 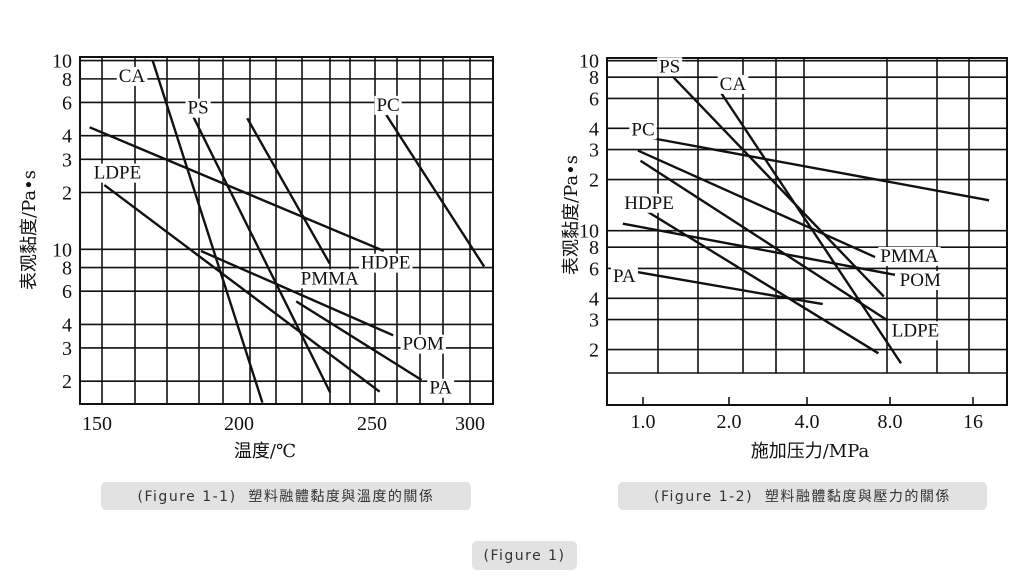 I want to click on caption-figure-1-1: (Figure 1-1) 塑料融體黏度與溫度的關係, so click(x=286, y=496).